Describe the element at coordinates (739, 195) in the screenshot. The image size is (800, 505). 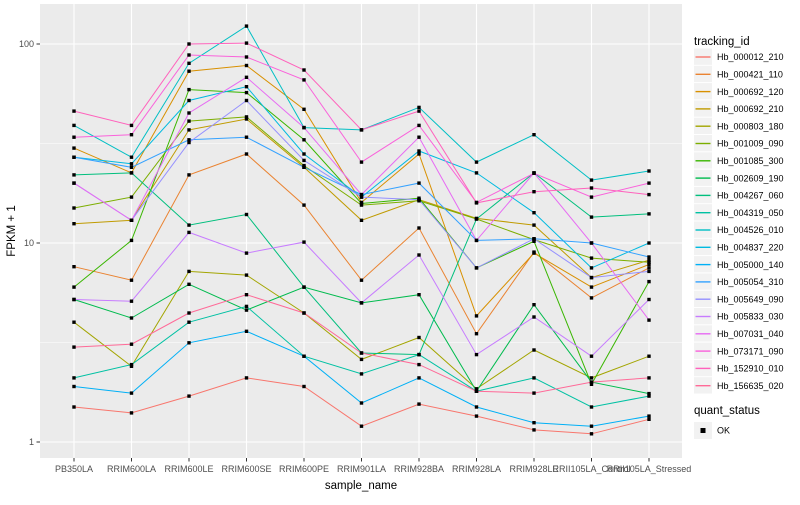
I see `legend-entry-Hb_004267_060: Hb_004267_060` at that location.